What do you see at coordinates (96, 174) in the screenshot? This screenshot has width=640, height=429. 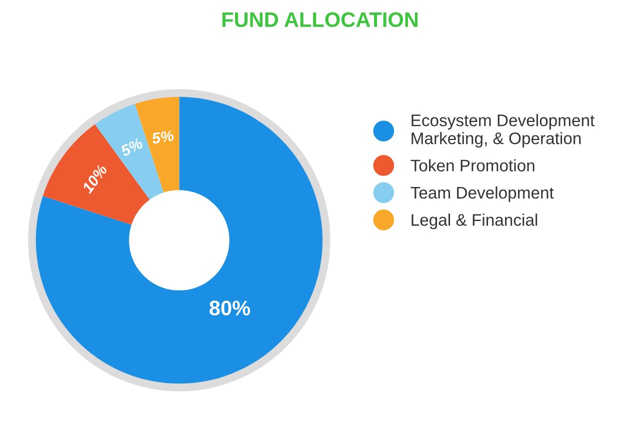 I see `donut-slice` at bounding box center [96, 174].